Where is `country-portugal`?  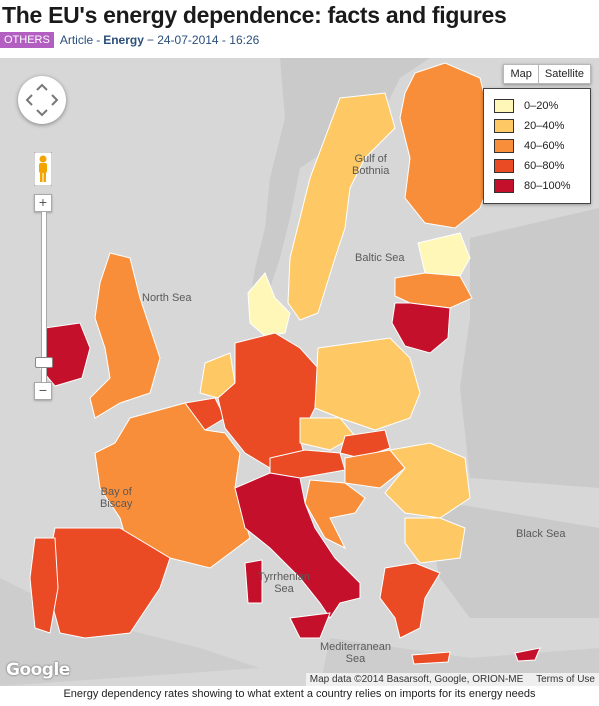
country-portugal is located at coordinates (44, 585).